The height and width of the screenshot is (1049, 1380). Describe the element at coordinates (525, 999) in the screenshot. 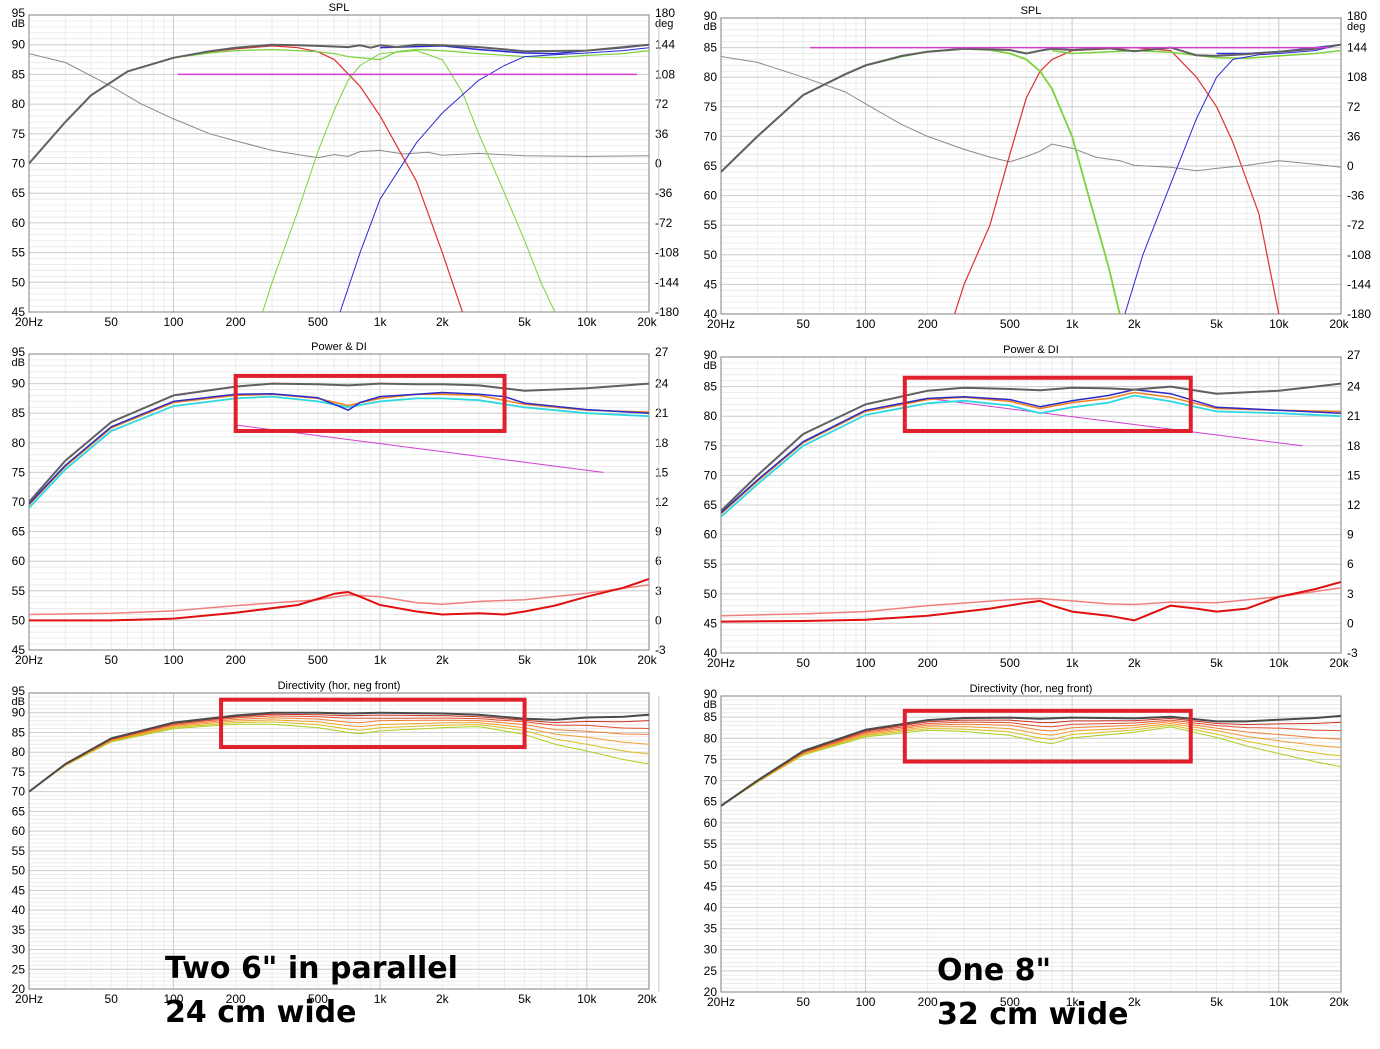

I see `x-tick-label: 5k` at that location.